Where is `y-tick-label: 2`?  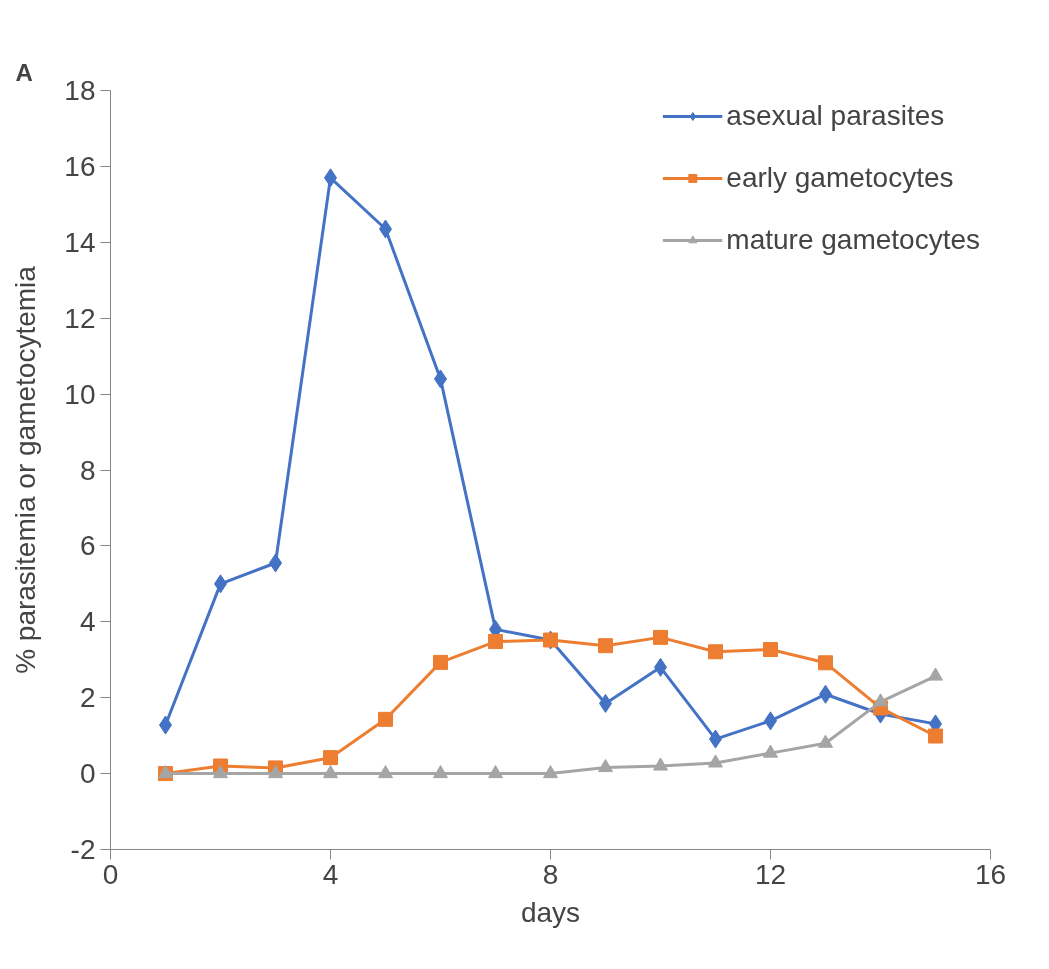 y-tick-label: 2 is located at coordinates (87, 698).